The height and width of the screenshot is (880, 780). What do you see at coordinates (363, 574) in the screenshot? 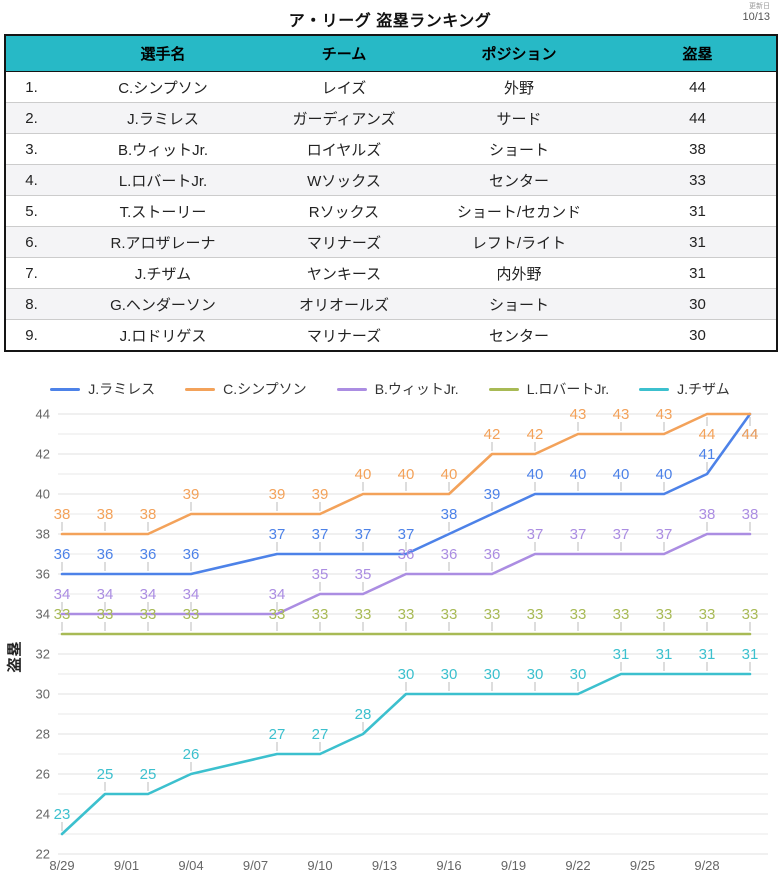
I see `point-label: 35` at bounding box center [363, 574].